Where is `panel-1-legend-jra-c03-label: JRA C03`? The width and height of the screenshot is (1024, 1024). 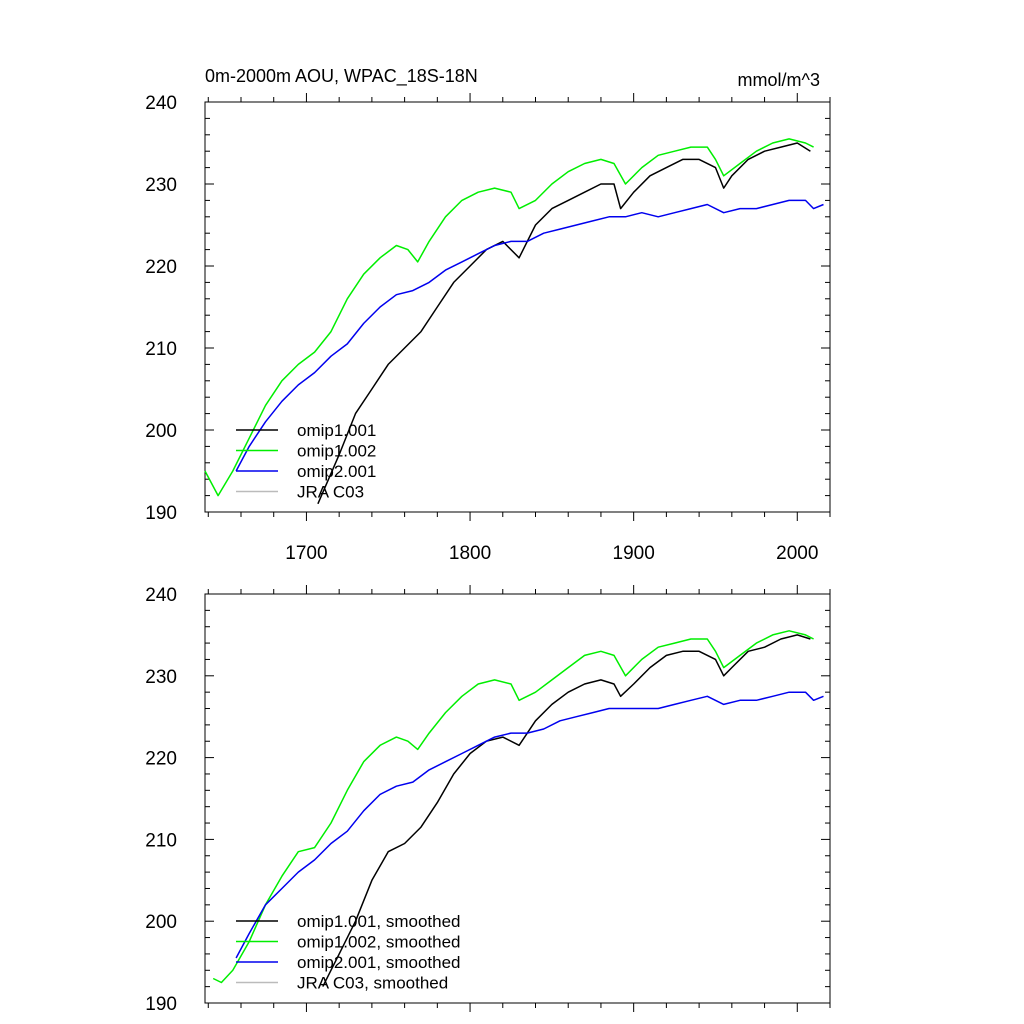
panel-1-legend-jra-c03-label: JRA C03 is located at coordinates (330, 492).